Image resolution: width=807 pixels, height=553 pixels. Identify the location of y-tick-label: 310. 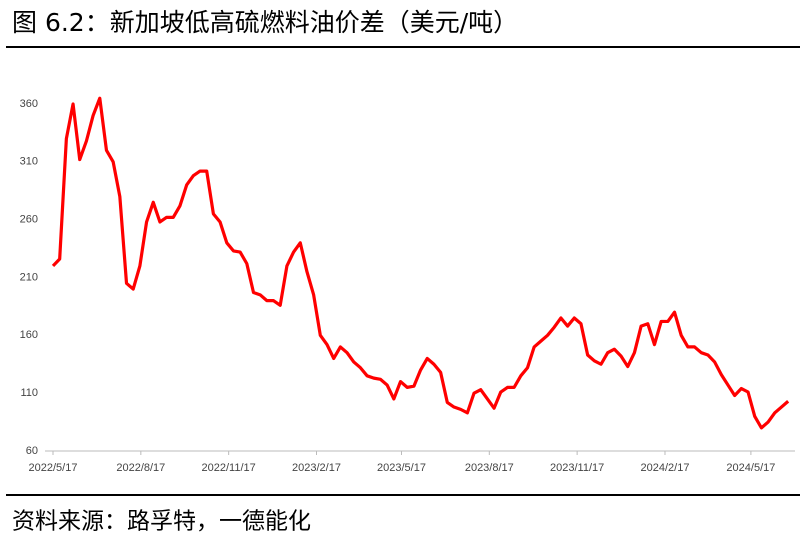
(29, 162).